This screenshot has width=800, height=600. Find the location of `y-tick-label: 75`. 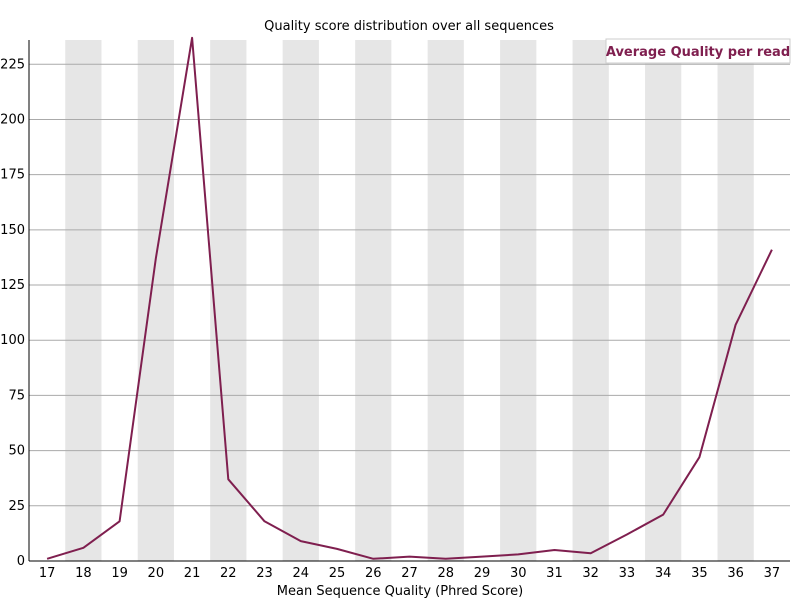

y-tick-label: 75 is located at coordinates (16, 395).